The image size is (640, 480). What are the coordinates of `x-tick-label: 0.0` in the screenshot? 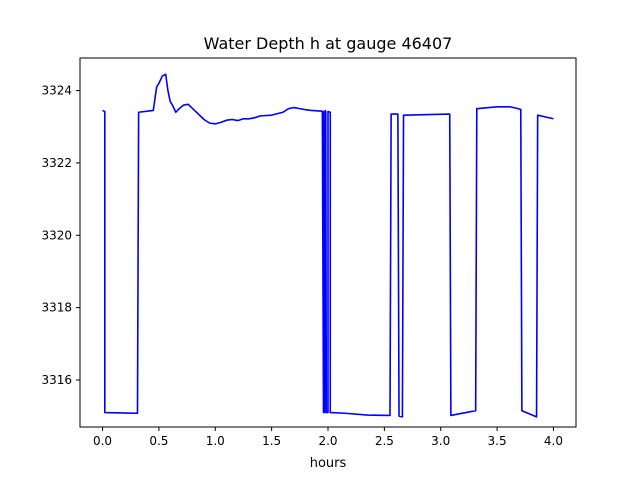 It's located at (102, 441).